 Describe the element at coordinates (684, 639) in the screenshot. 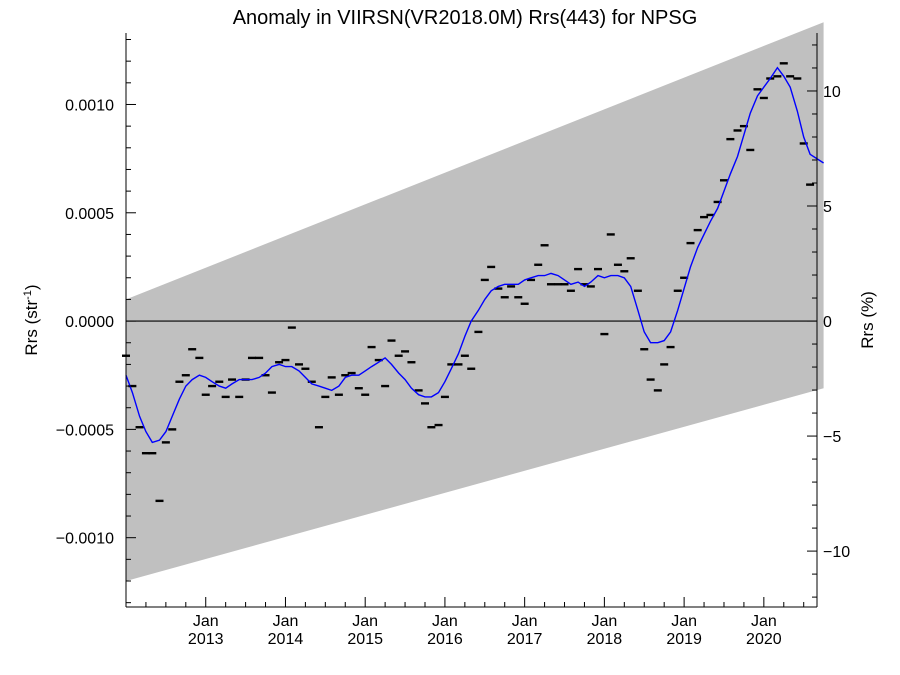

I see `x-tick-year-label: 2019` at that location.